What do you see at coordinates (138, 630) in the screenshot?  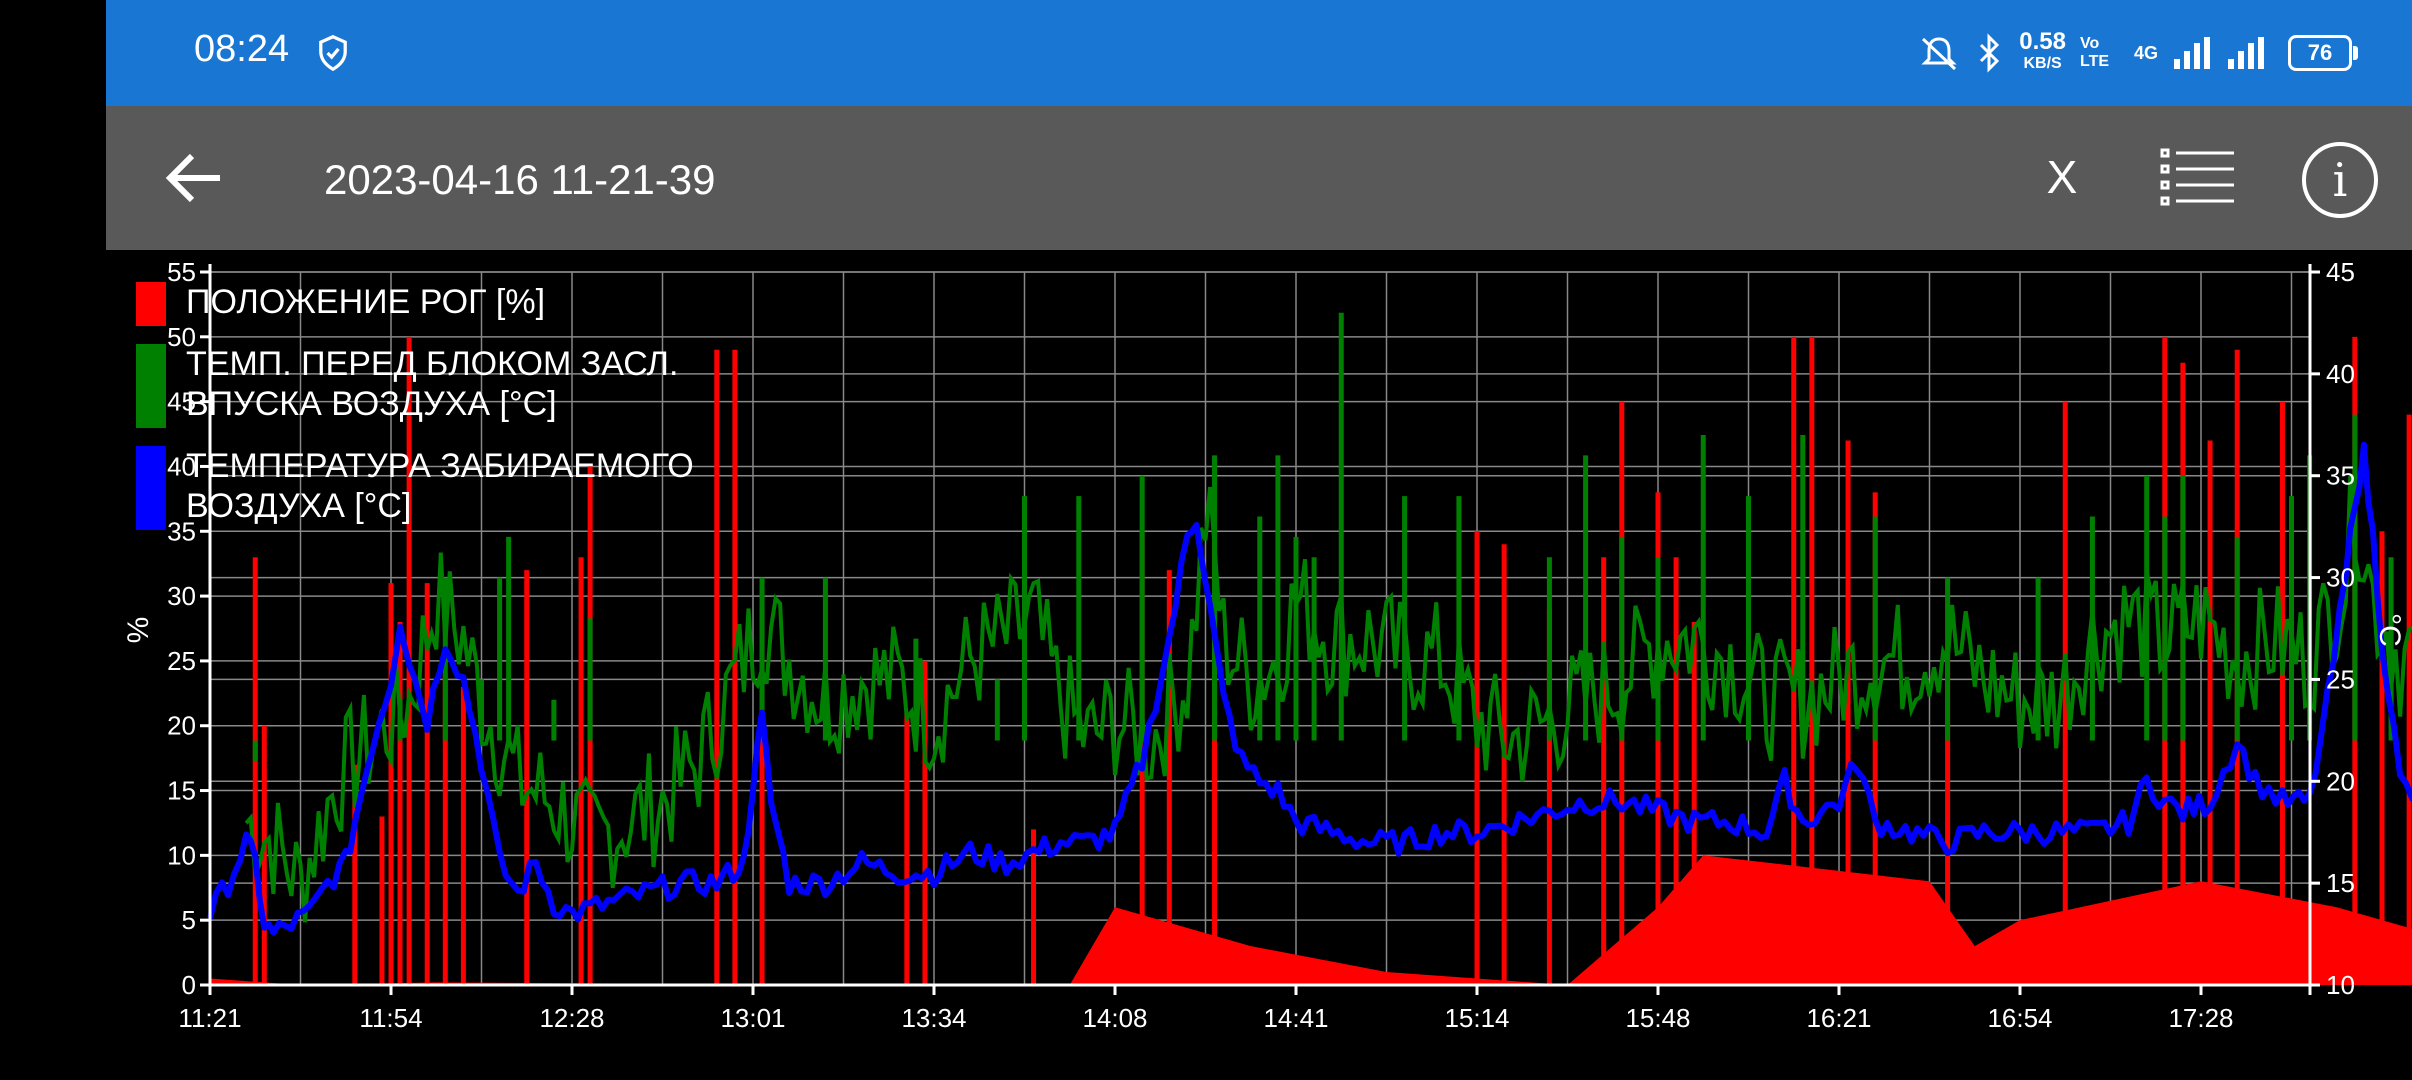 I see `y-left-axis-label: %` at bounding box center [138, 630].